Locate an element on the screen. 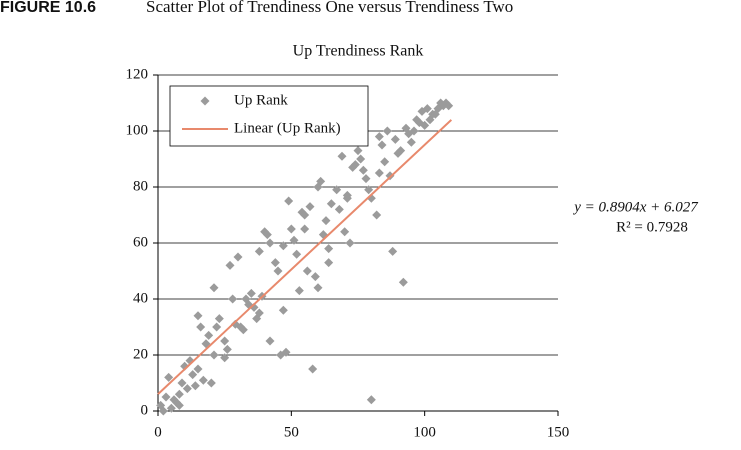 The image size is (741, 450). x-tick-label: 50 is located at coordinates (291, 432).